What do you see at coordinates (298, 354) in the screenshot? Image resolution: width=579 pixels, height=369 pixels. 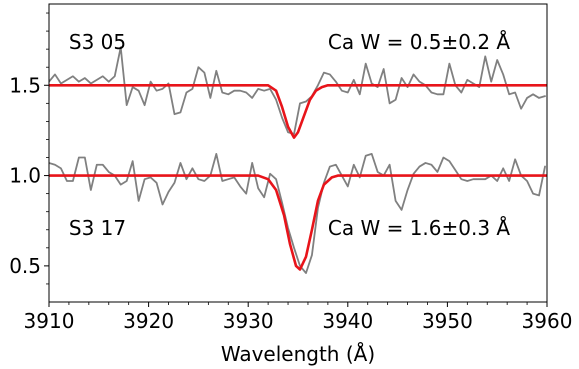 I see `x-axis-label: Wavelength (Å)` at bounding box center [298, 354].